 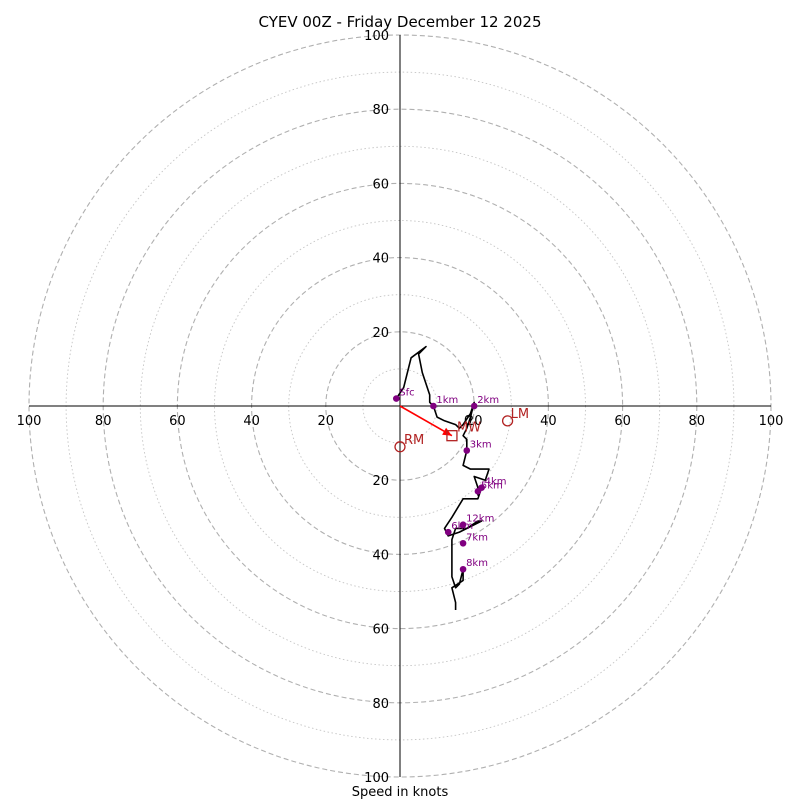 What do you see at coordinates (507, 421) in the screenshot?
I see `left-mover-marker` at bounding box center [507, 421].